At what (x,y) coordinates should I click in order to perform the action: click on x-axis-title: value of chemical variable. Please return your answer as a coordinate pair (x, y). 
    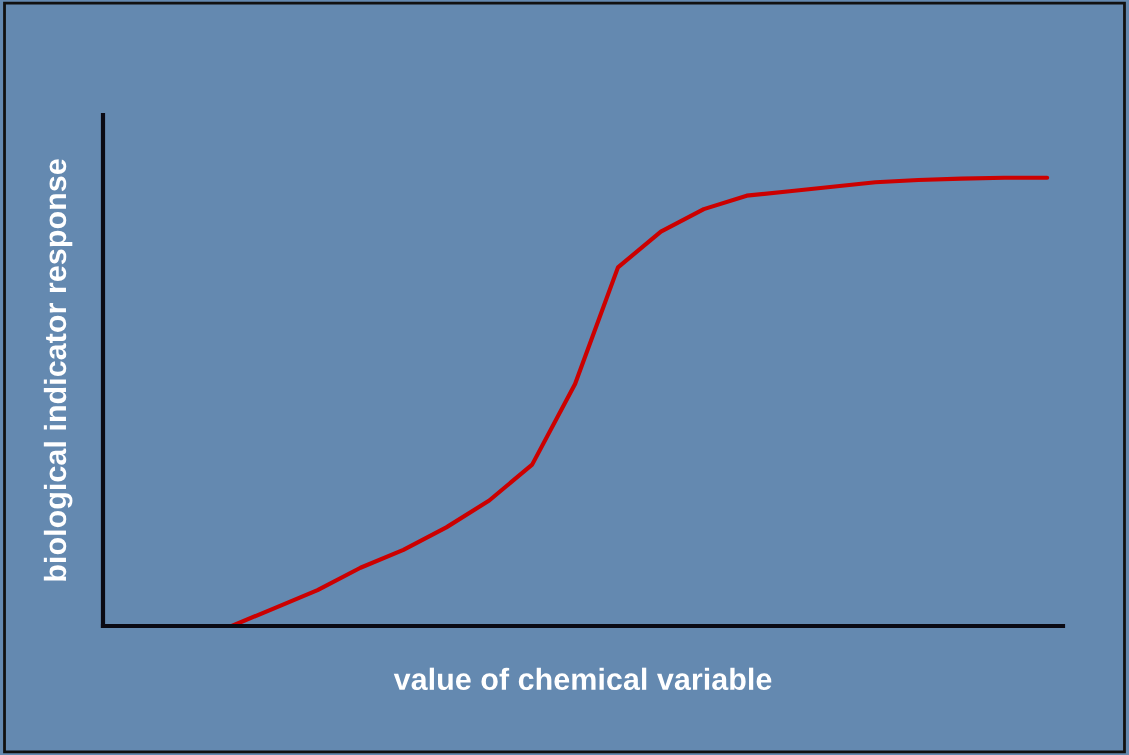
    Looking at the image, I should click on (582, 679).